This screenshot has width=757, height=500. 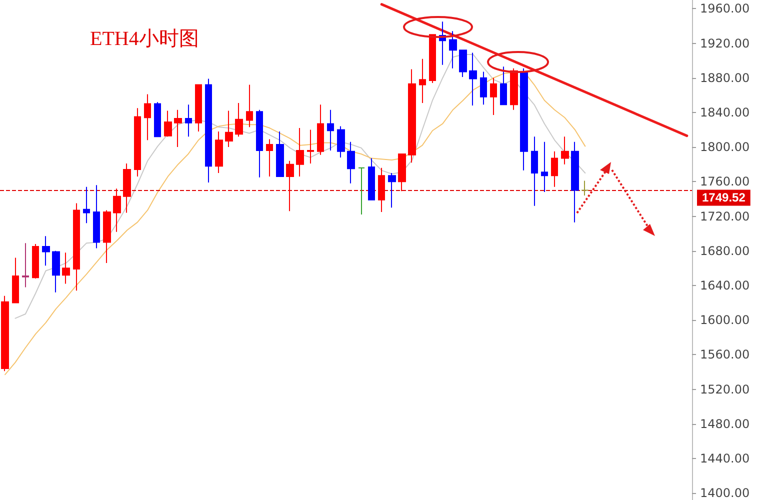 I want to click on y-tick-label: 1760.00, so click(x=725, y=181).